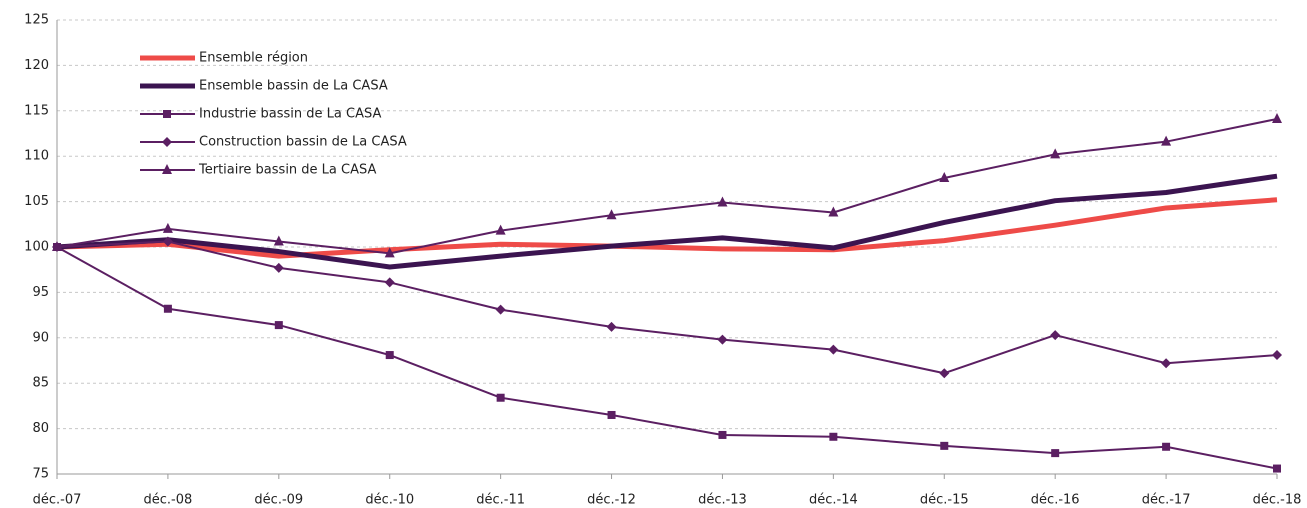  Describe the element at coordinates (36, 247) in the screenshot. I see `y-tick-label: 100` at that location.